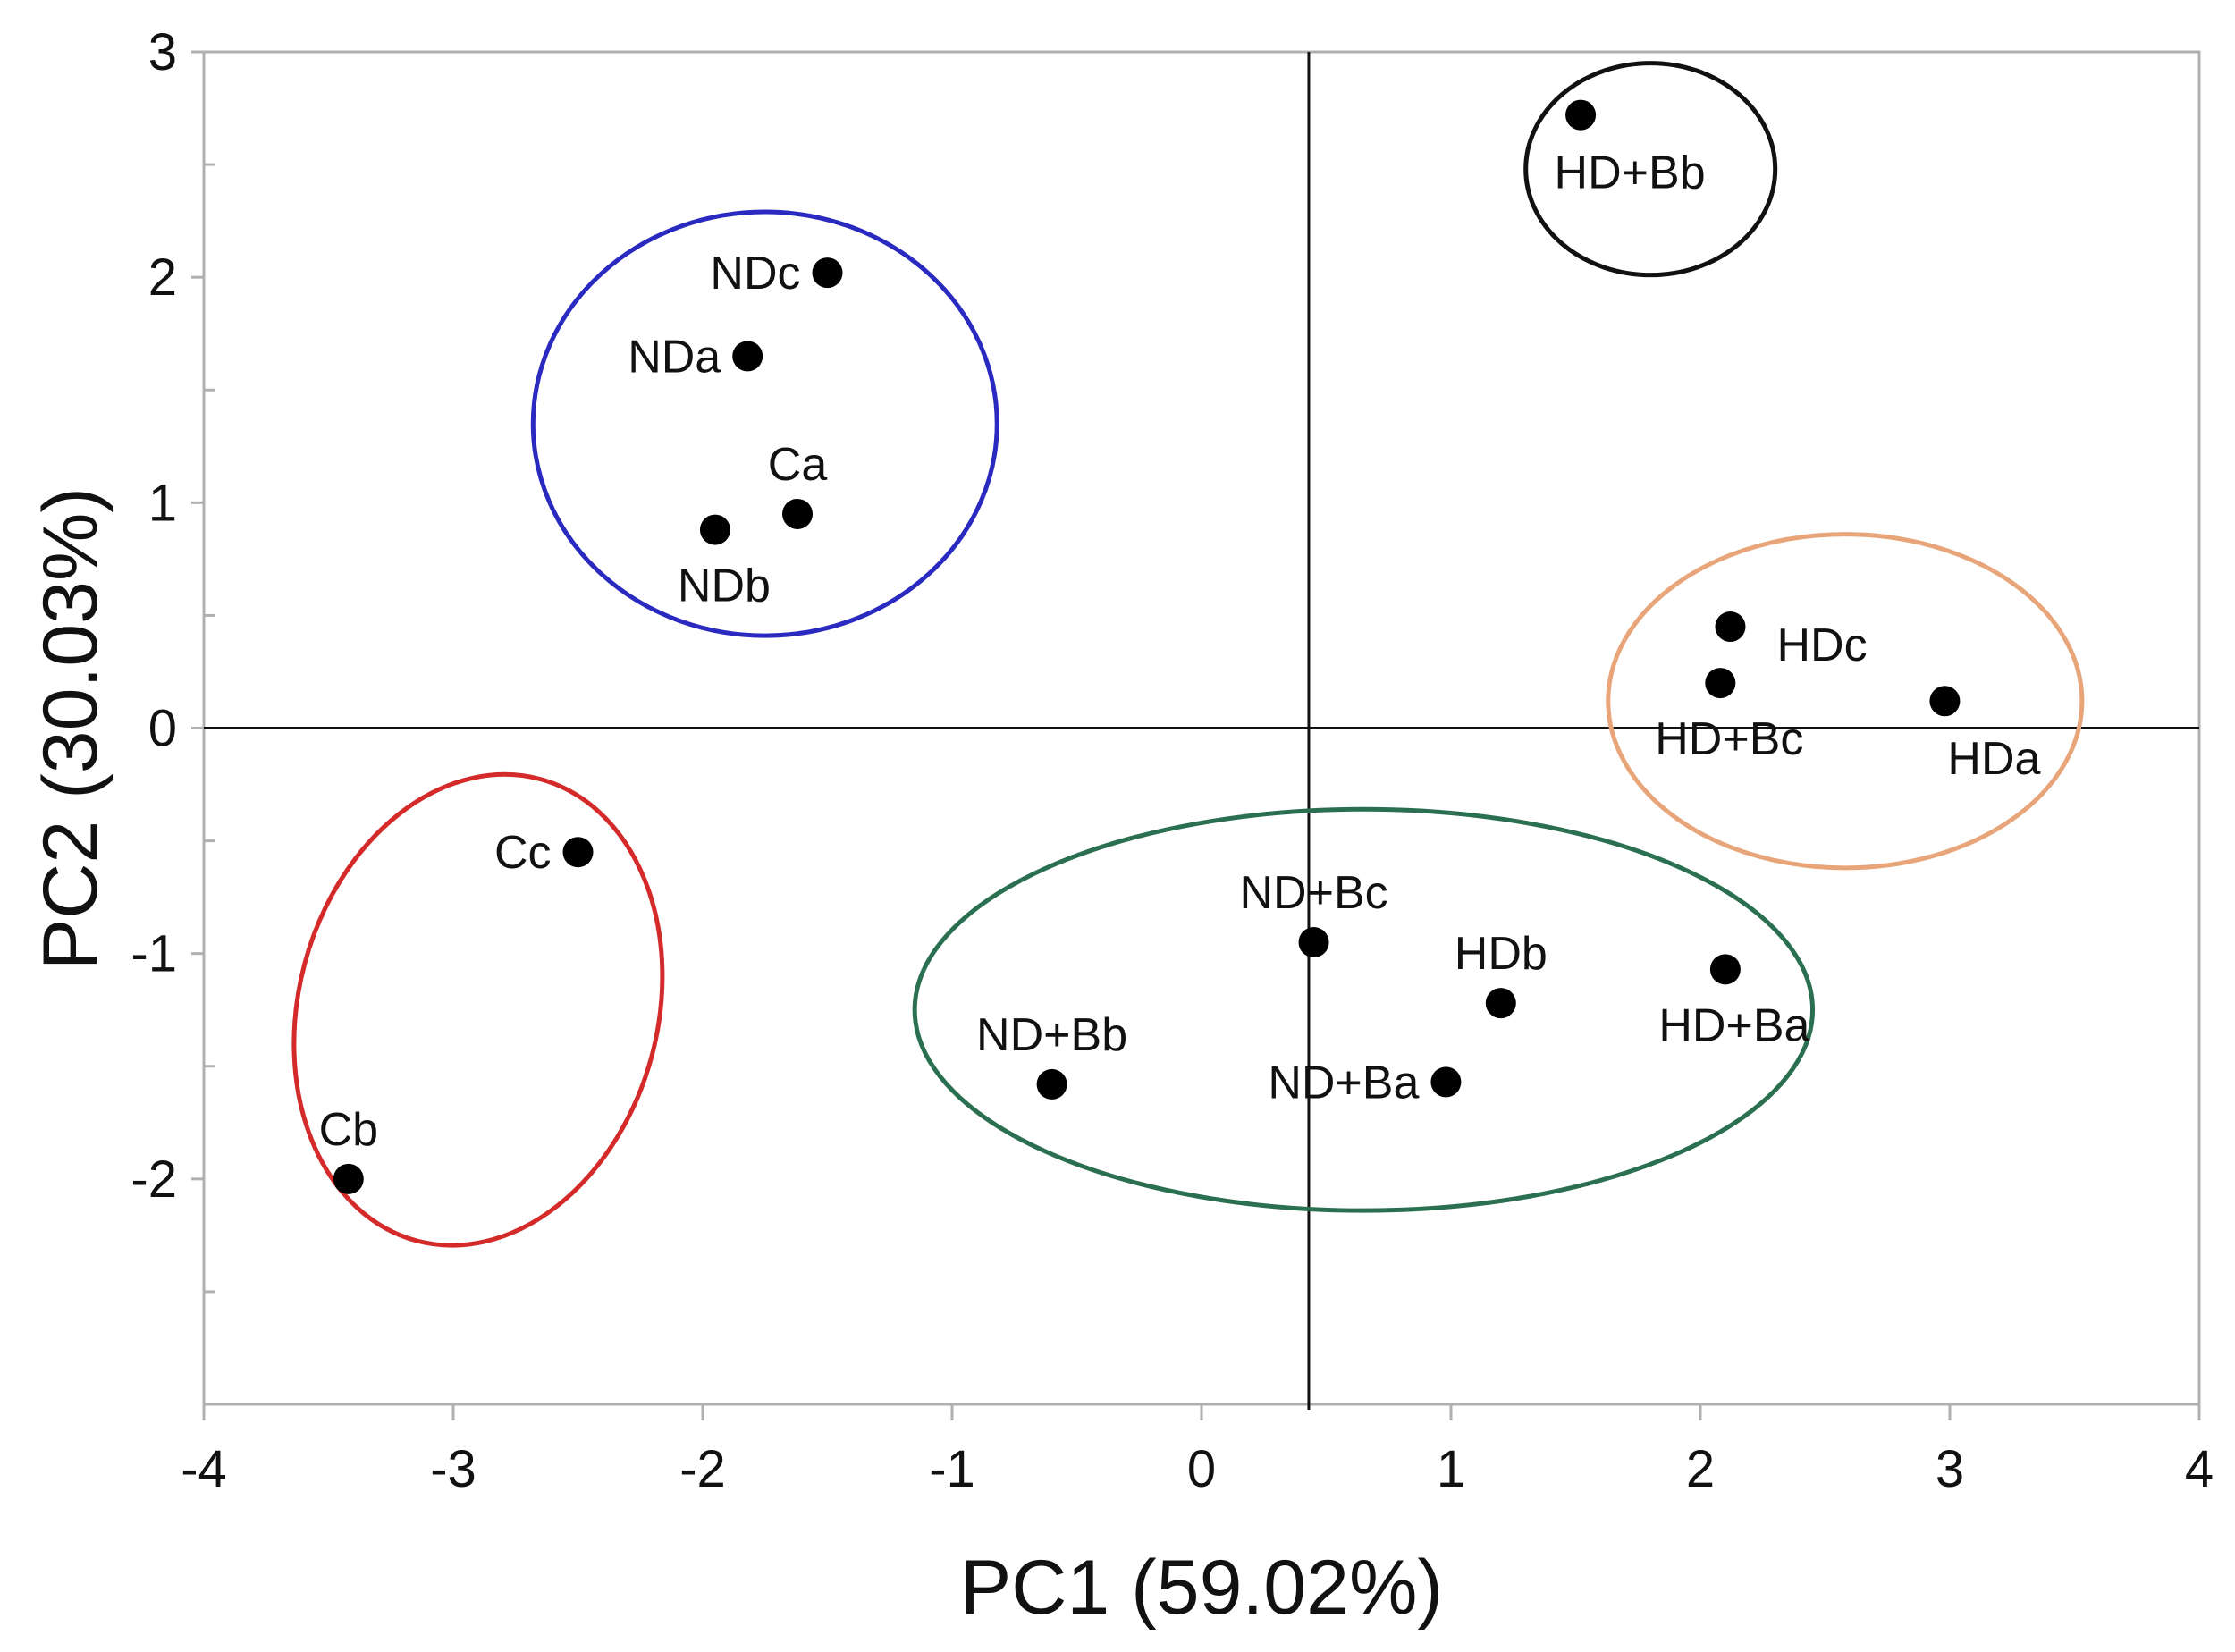 The height and width of the screenshot is (1652, 2235). Describe the element at coordinates (1729, 739) in the screenshot. I see `point-label: HD+Bc` at that location.